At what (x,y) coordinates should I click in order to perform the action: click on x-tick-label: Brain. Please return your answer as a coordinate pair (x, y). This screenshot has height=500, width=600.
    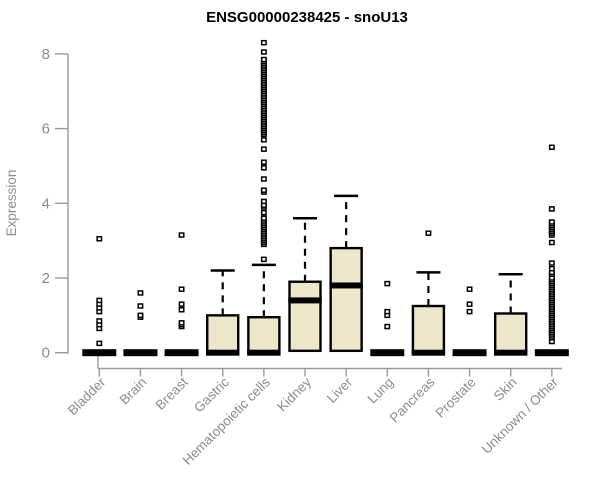
    Looking at the image, I should click on (133, 391).